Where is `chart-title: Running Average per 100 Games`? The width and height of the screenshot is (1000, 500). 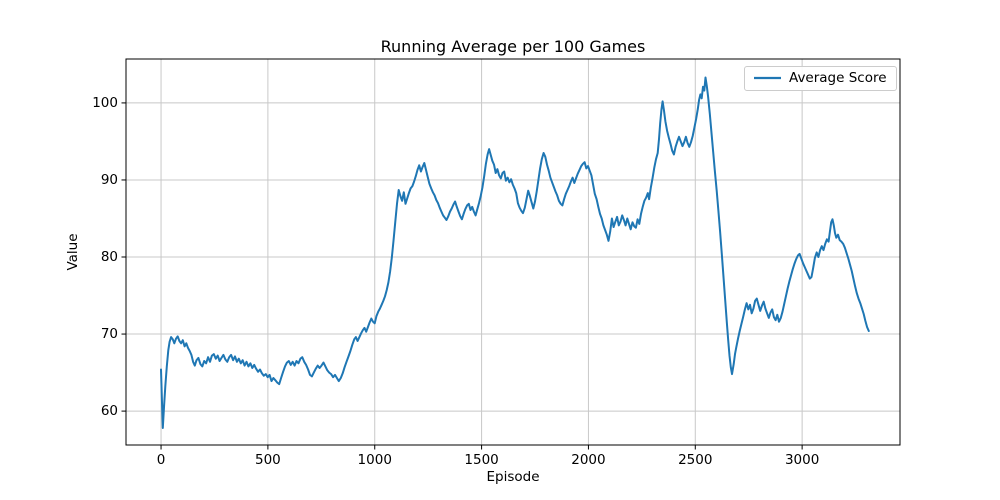 chart-title: Running Average per 100 Games is located at coordinates (513, 46).